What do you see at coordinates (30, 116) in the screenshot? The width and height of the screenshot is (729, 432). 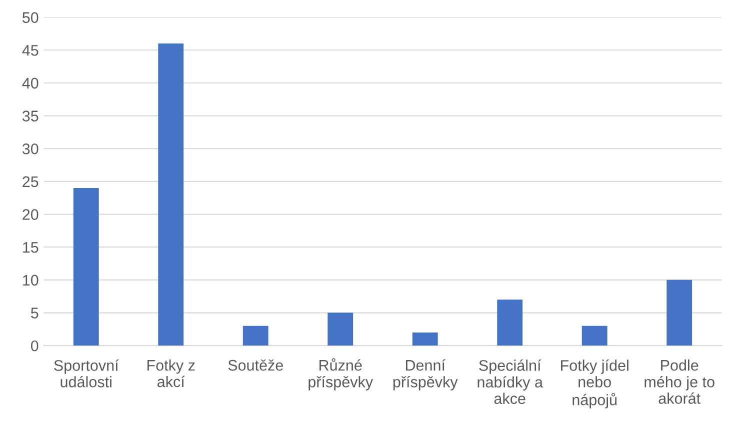 I see `y-tick-label: 35` at bounding box center [30, 116].